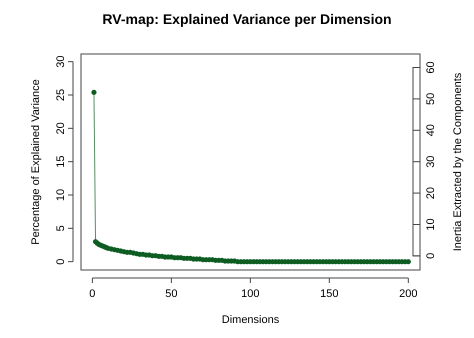  What do you see at coordinates (431, 99) in the screenshot?
I see `y2-tick-label: 50` at bounding box center [431, 99].